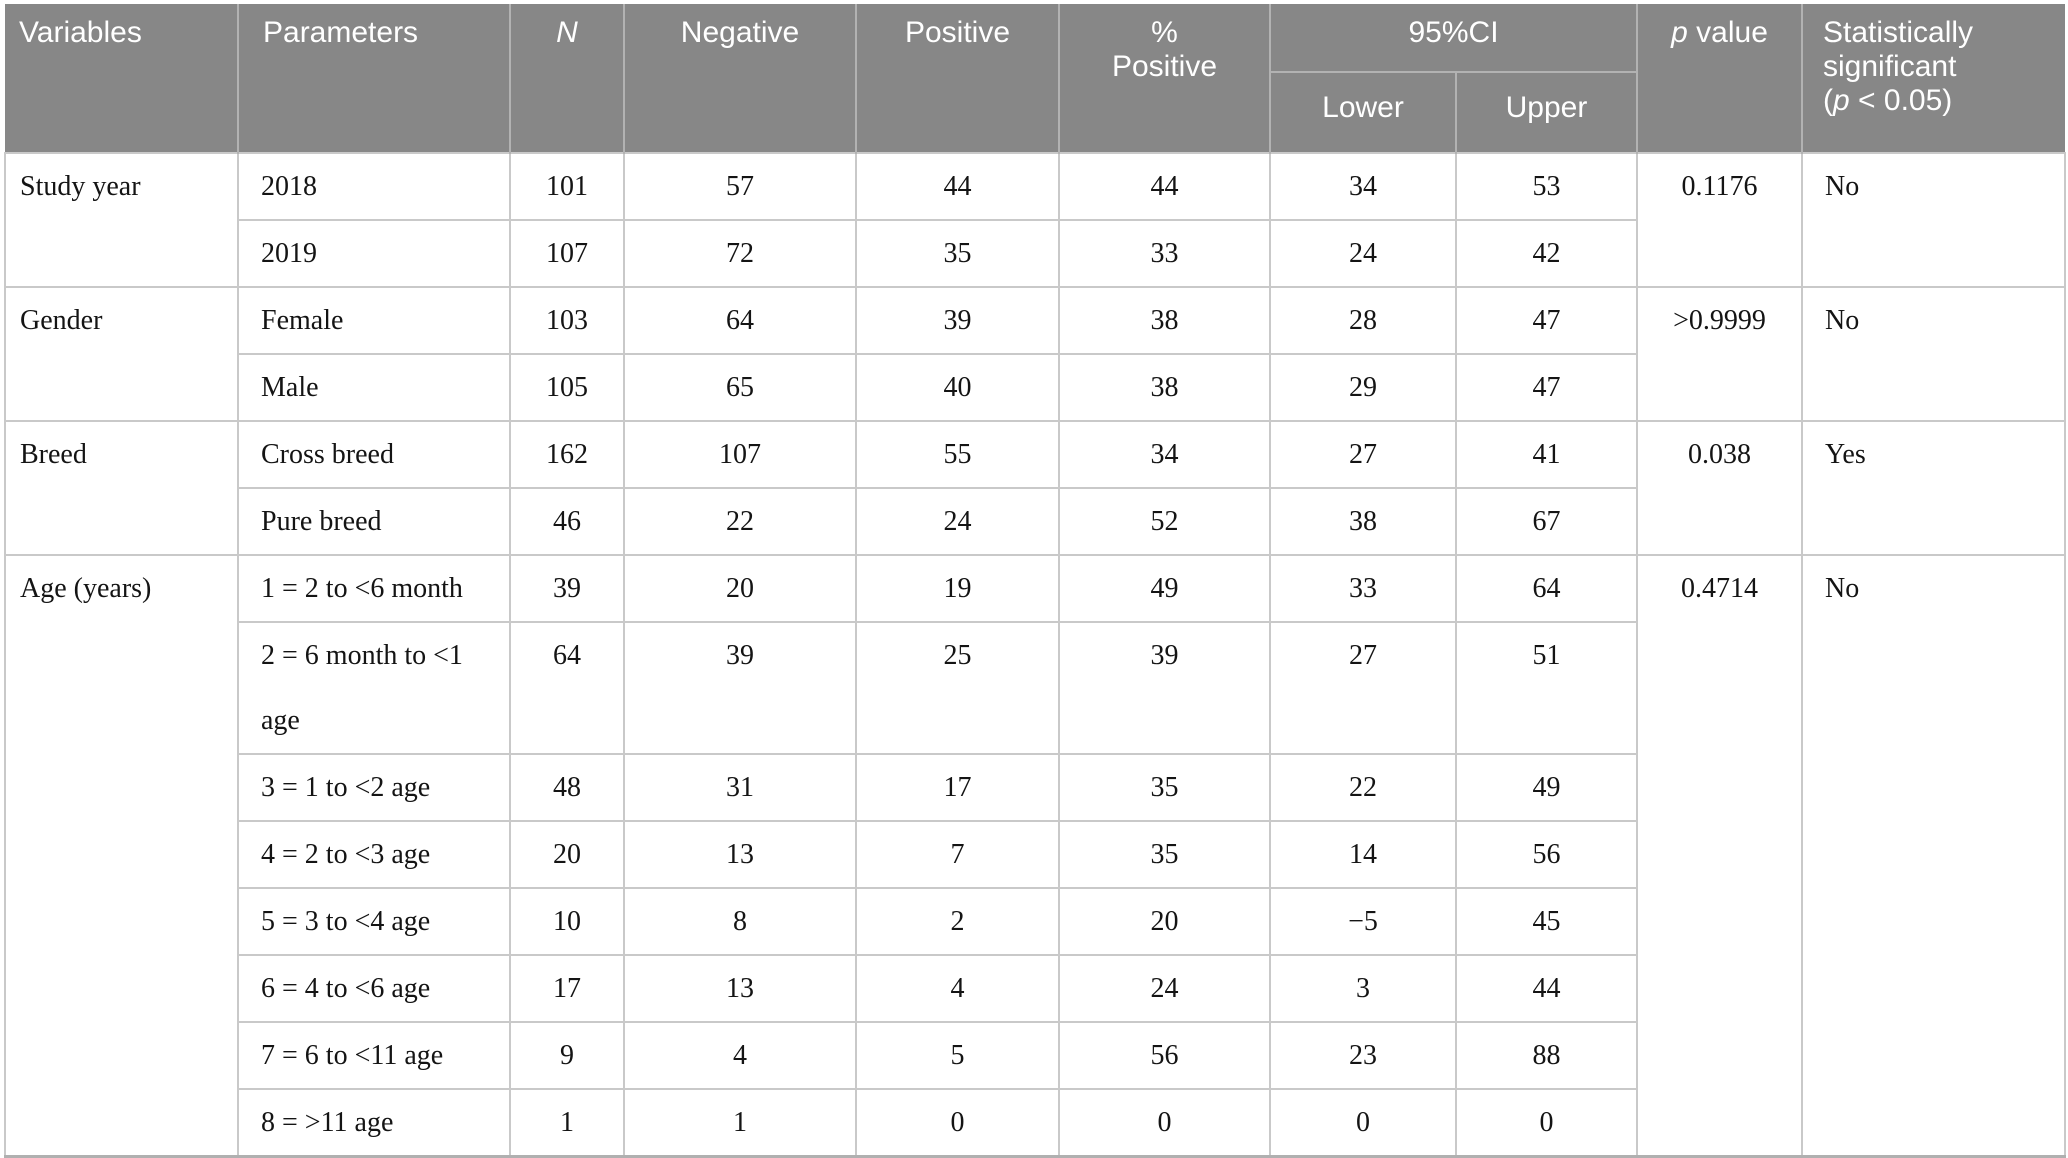 The image size is (2068, 1158). What do you see at coordinates (1546, 921) in the screenshot?
I see `ci-upper-cell: 45` at bounding box center [1546, 921].